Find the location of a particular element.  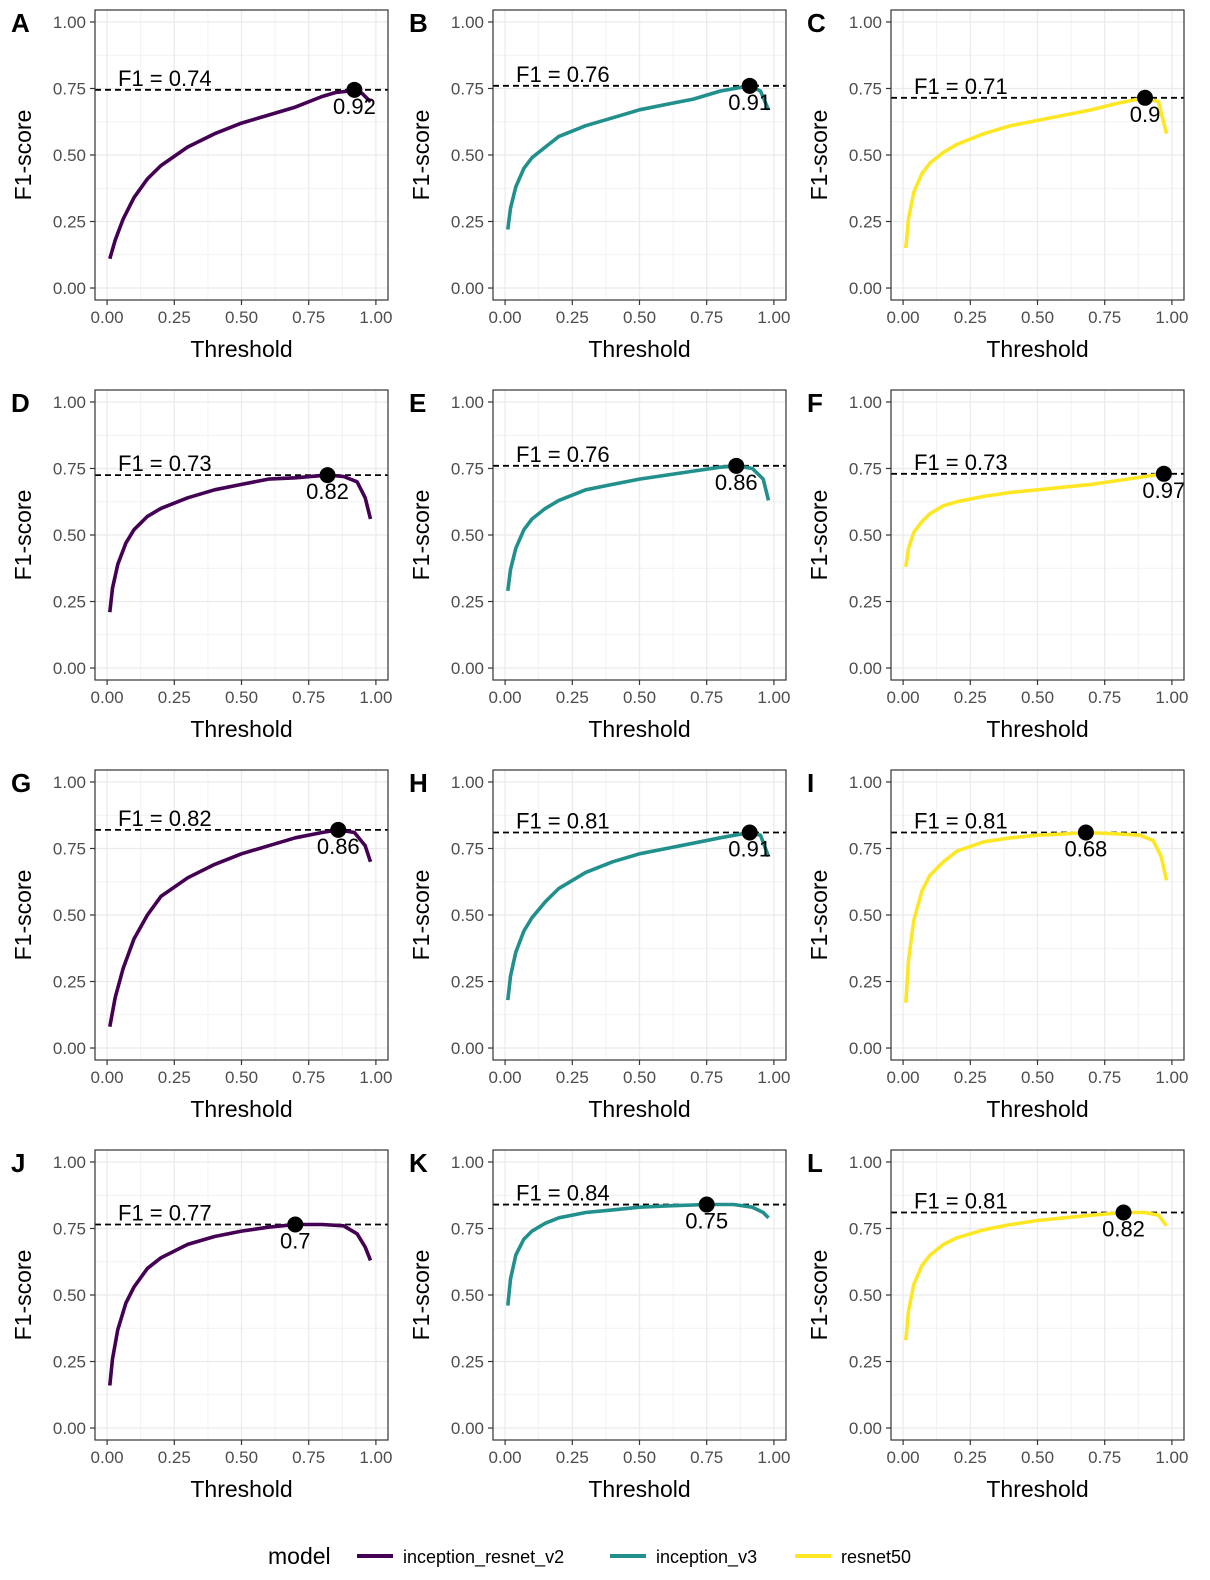

panel-tag-J: J is located at coordinates (18, 1163).